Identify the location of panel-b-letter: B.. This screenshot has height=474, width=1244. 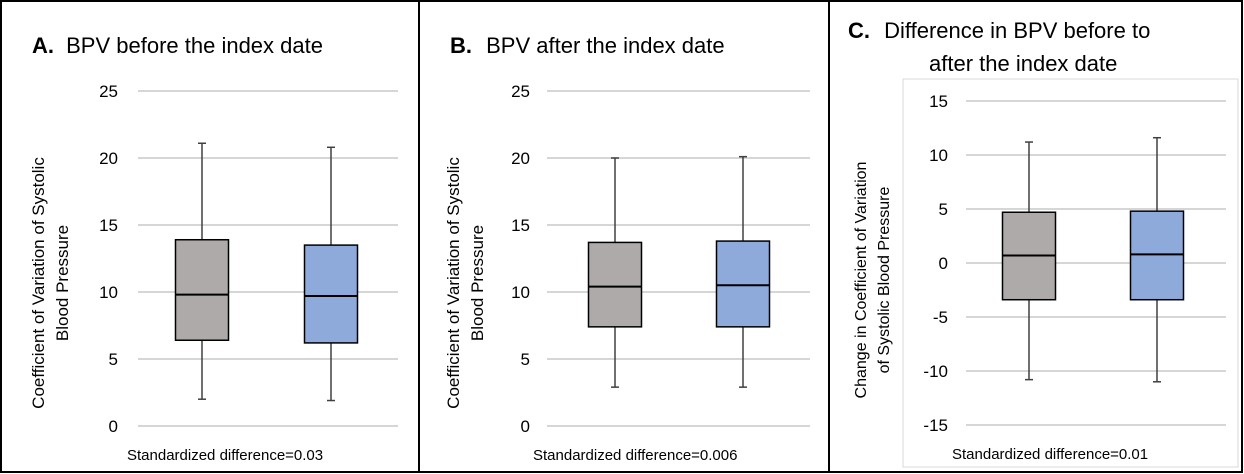
(461, 45).